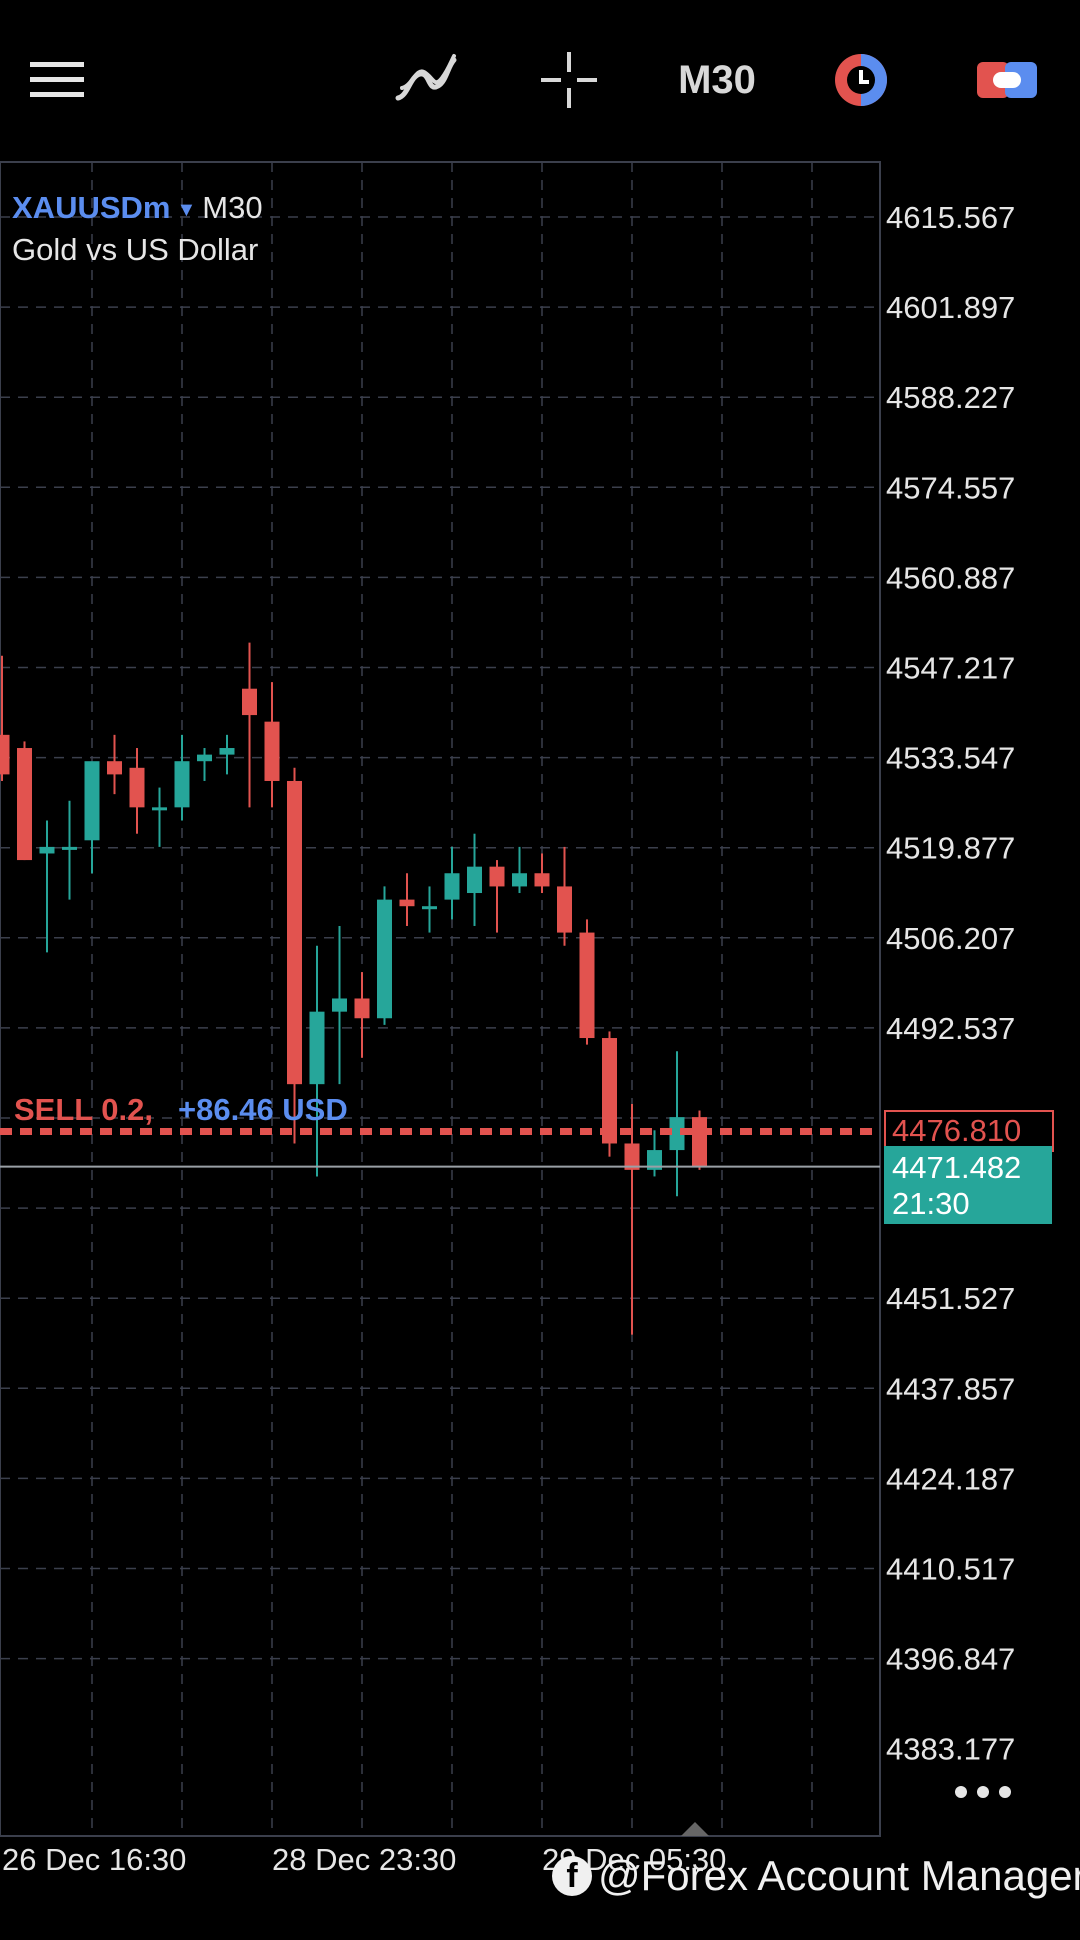 Image resolution: width=1080 pixels, height=1940 pixels. I want to click on scroll-handle-icon, so click(695, 1829).